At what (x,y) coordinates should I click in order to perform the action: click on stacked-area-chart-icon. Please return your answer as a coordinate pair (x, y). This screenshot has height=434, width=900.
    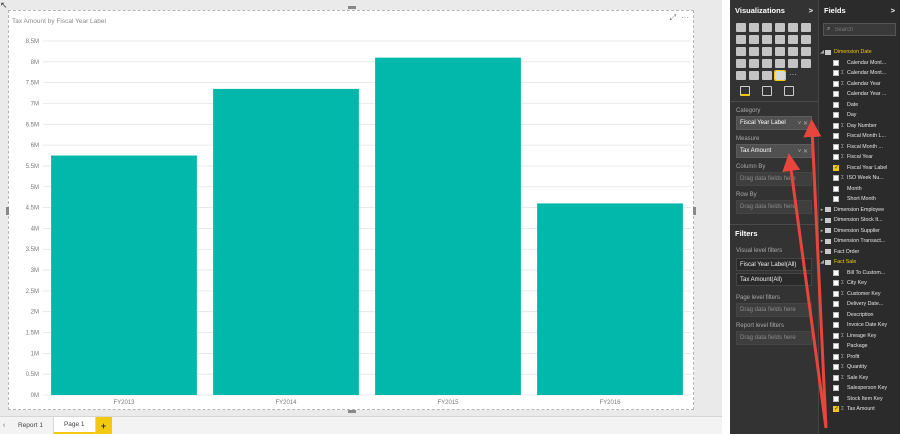
    Looking at the image, I should click on (767, 39).